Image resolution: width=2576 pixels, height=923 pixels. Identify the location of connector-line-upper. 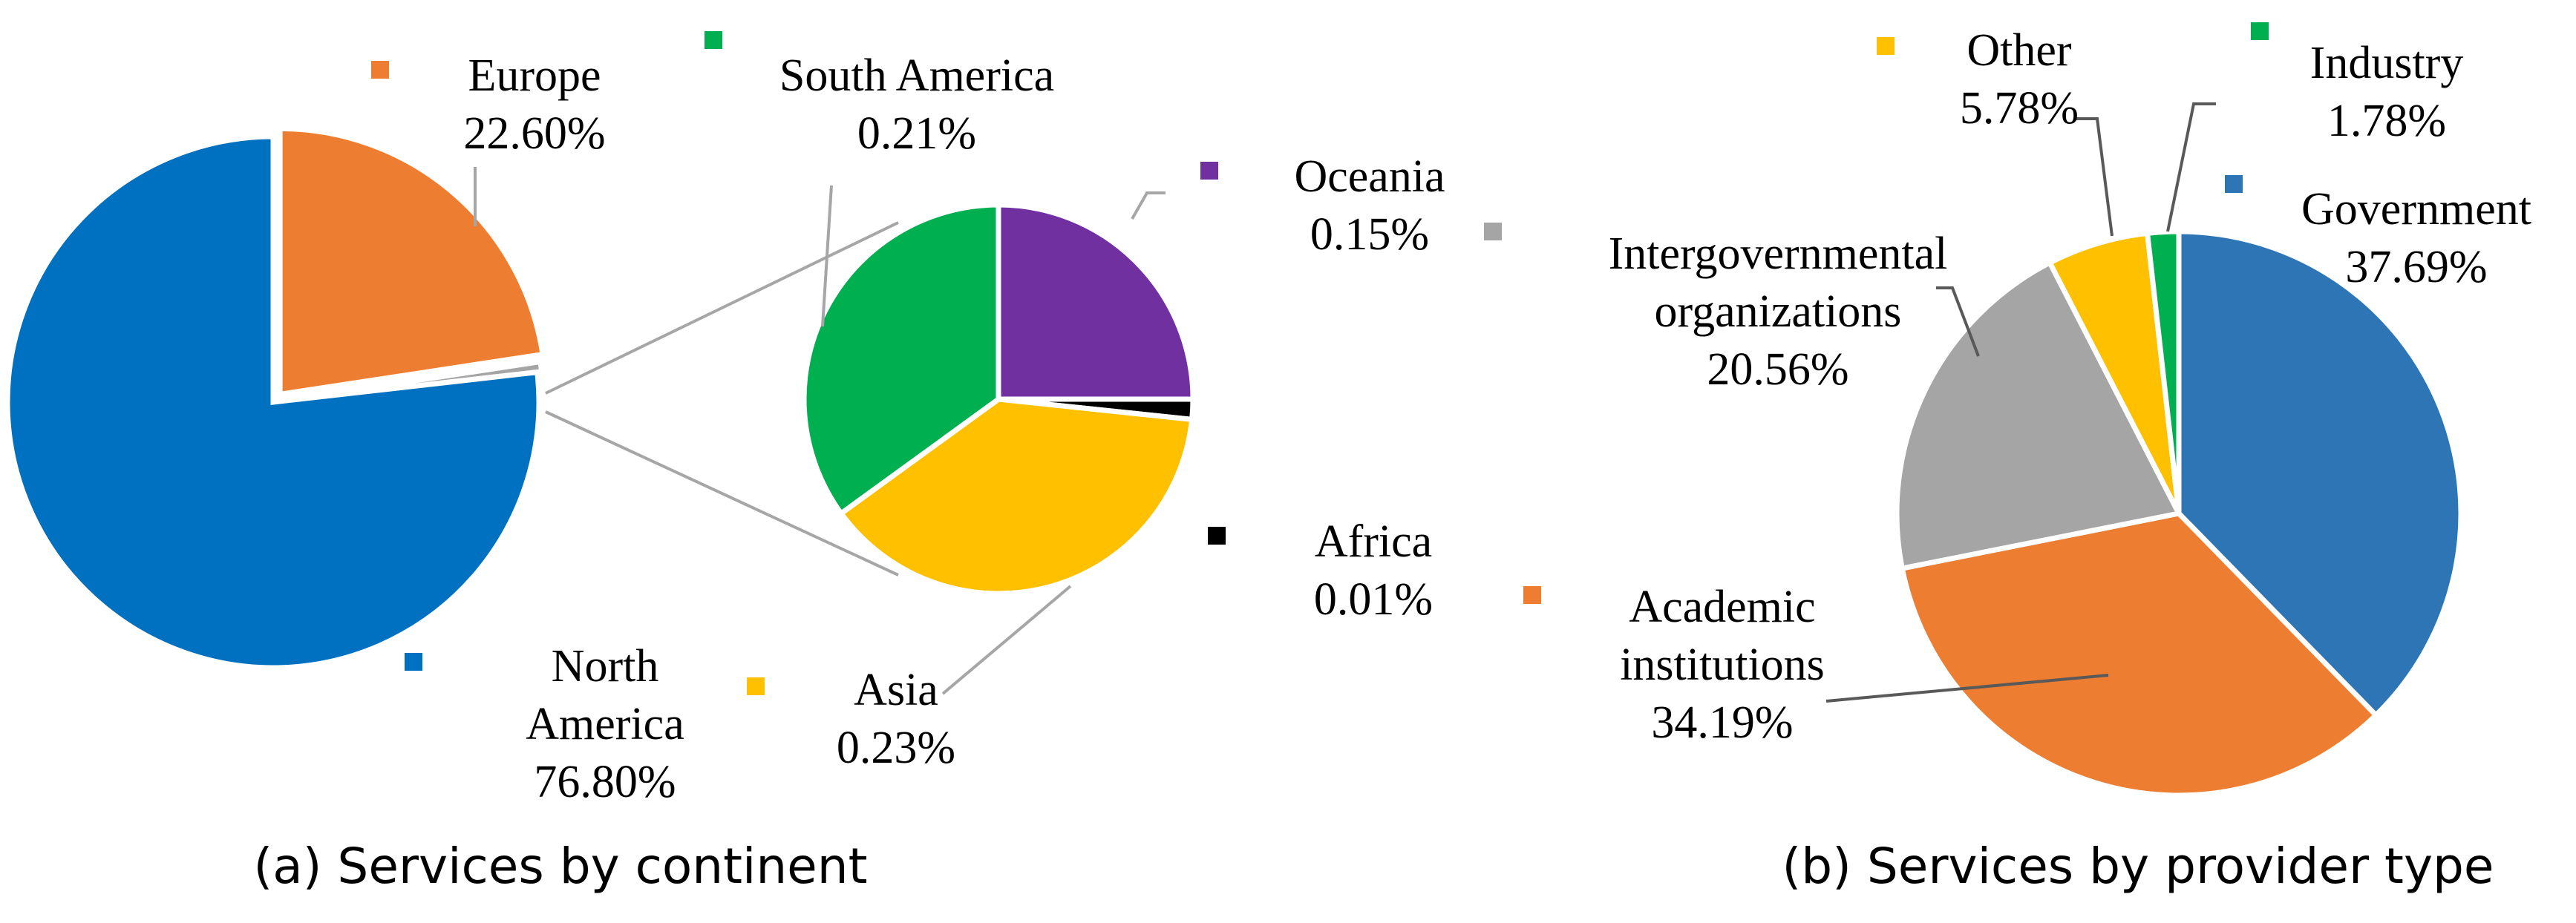
(722, 308).